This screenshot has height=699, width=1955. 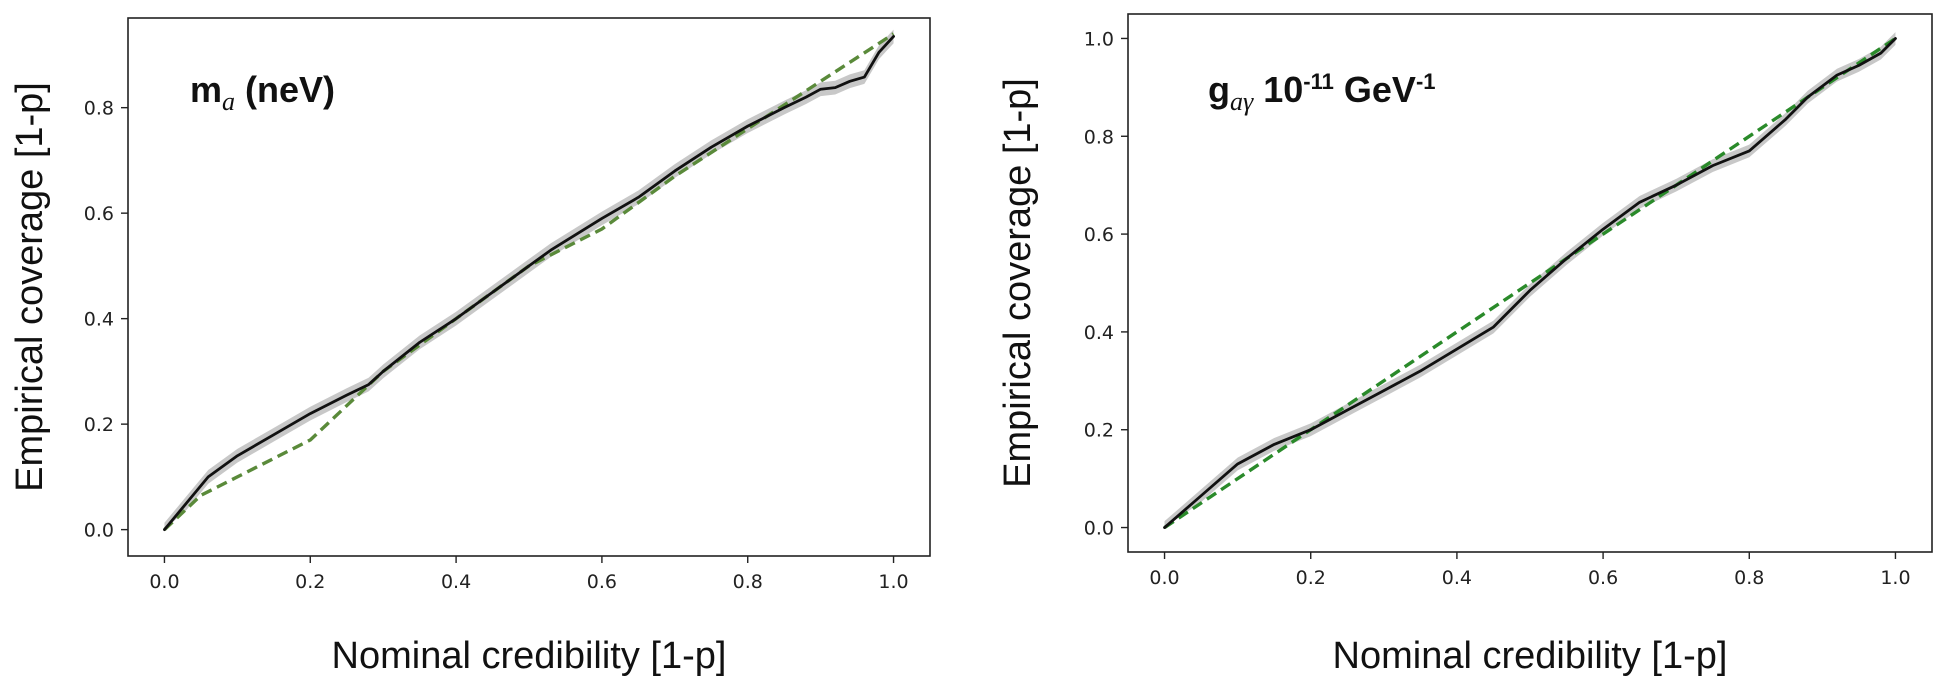 I want to click on mass-x-axis-label: Nominal credibility [1-p], so click(x=529, y=656).